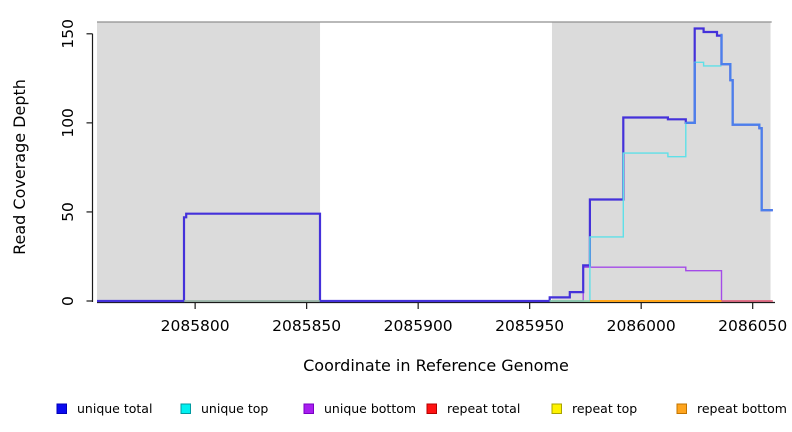  What do you see at coordinates (370, 408) in the screenshot?
I see `legend-label: unique bottom` at bounding box center [370, 408].